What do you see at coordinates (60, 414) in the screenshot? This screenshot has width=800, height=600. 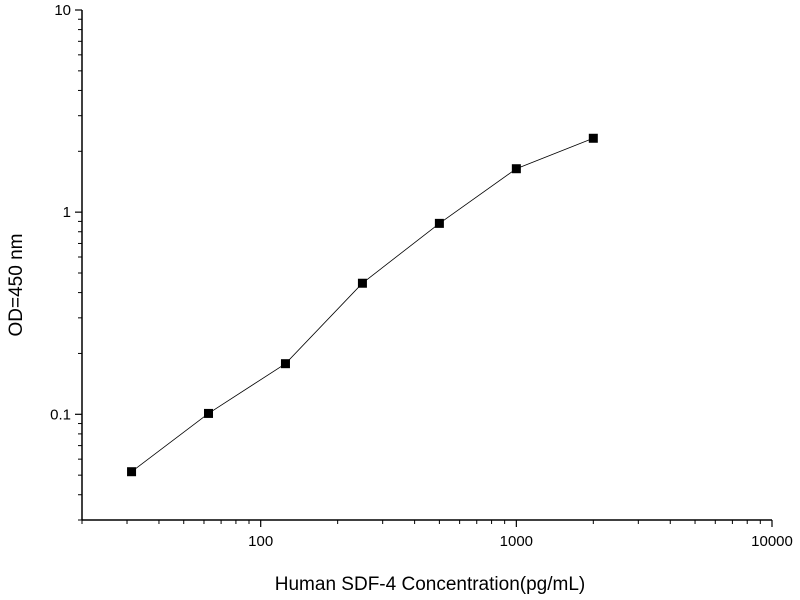 I see `y-tick-label: 0.1` at bounding box center [60, 414].